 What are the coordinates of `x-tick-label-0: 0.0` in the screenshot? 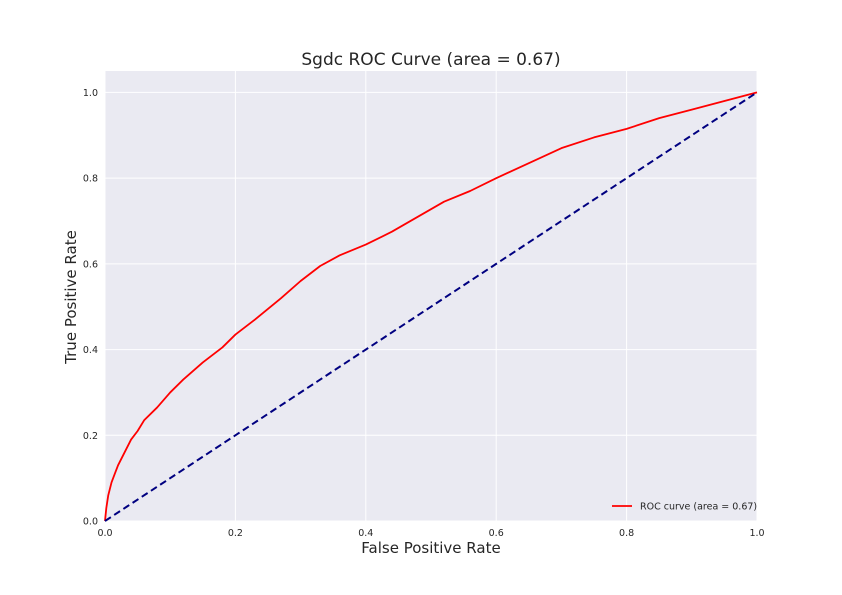 It's located at (104, 533).